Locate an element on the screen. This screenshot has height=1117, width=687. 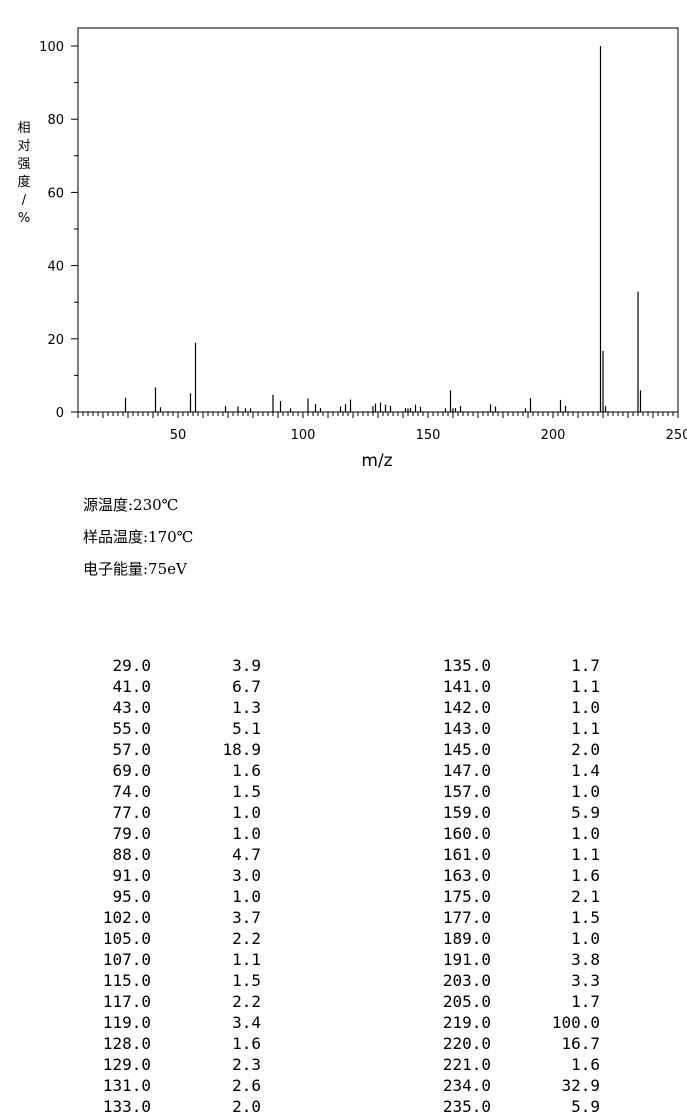
peak-intensity: 2.1 is located at coordinates (585, 896).